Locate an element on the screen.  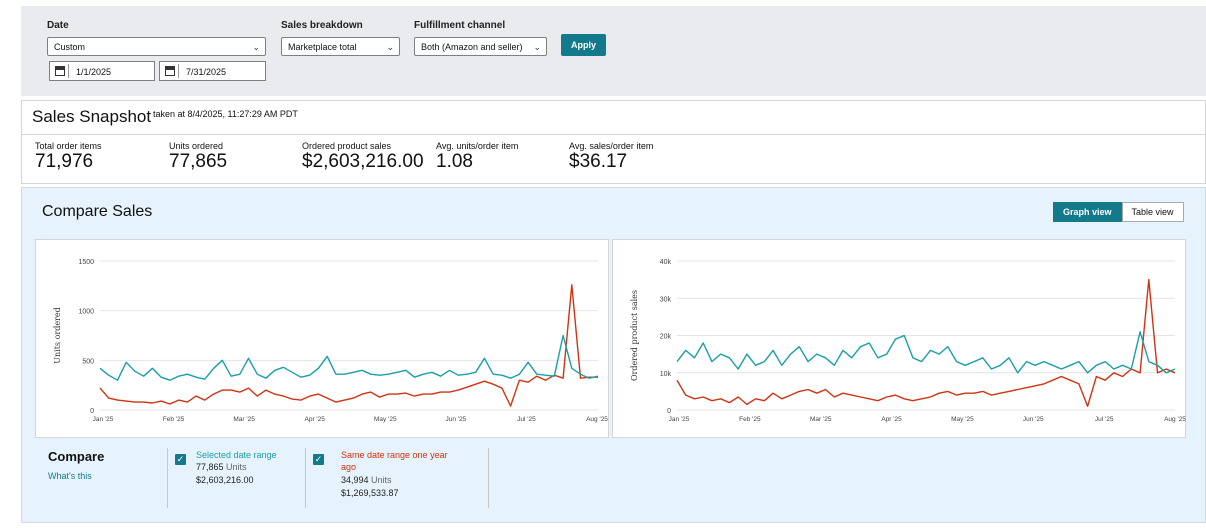
start-date-value: 1/1/2025 is located at coordinates (94, 72).